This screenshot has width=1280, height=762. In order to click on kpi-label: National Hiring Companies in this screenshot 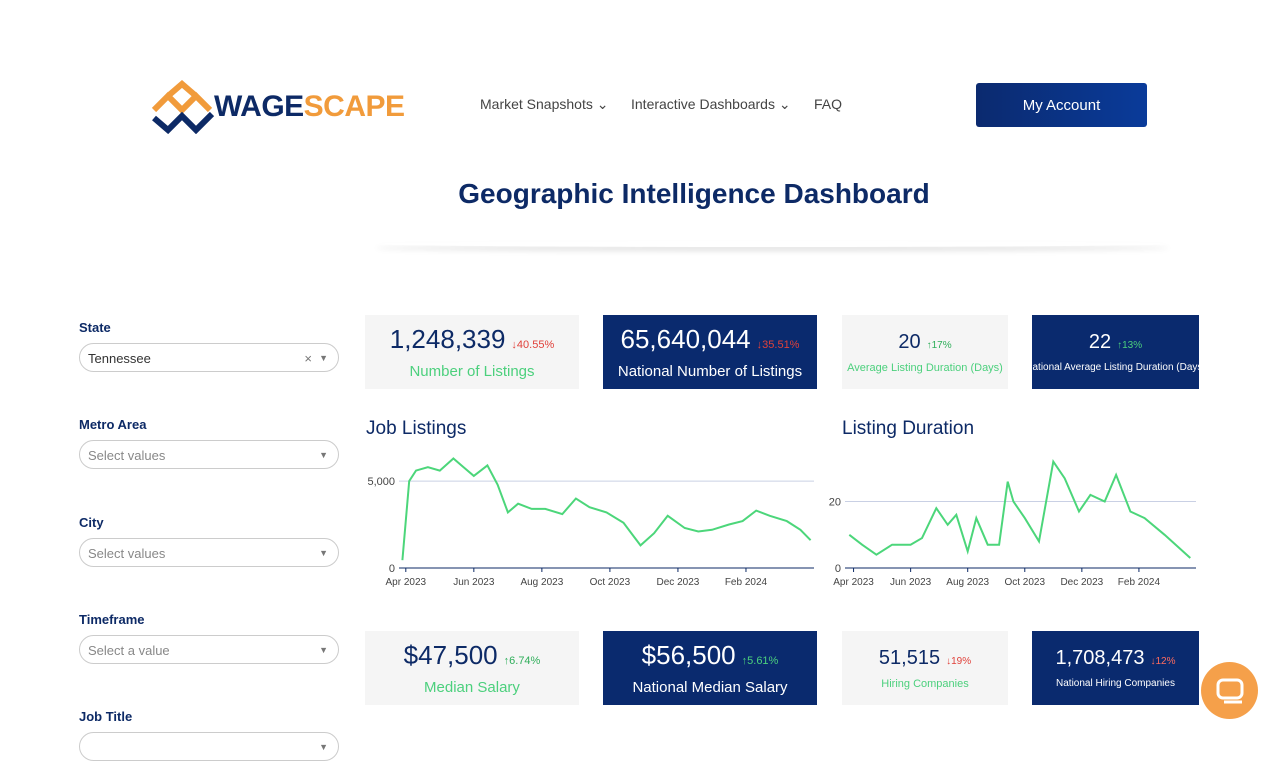, I will do `click(1115, 683)`.